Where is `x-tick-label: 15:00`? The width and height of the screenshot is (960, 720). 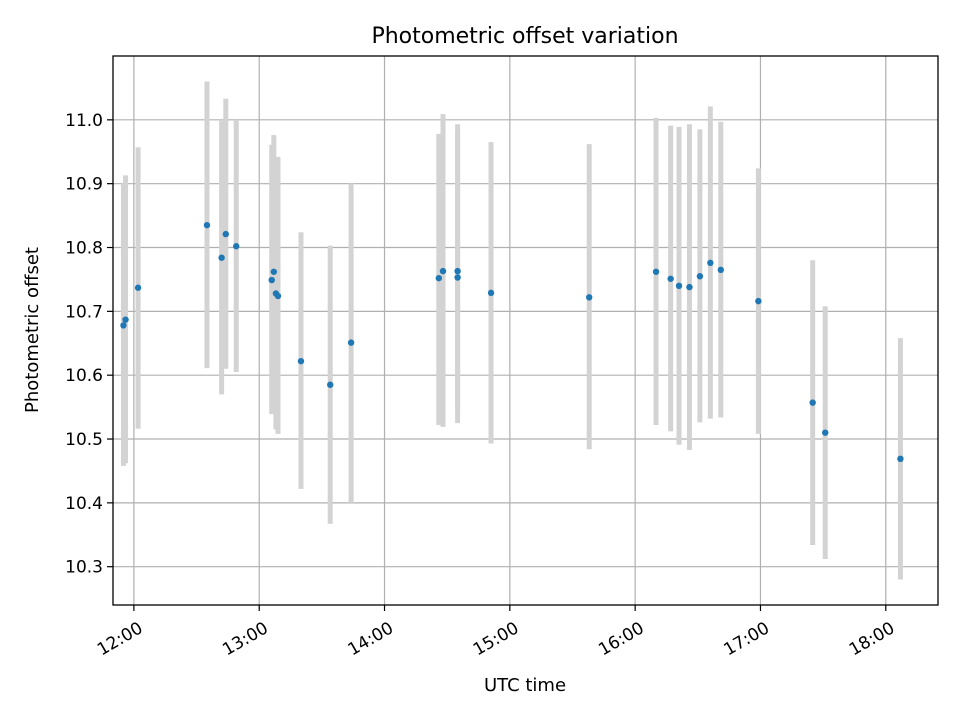 x-tick-label: 15:00 is located at coordinates (496, 639).